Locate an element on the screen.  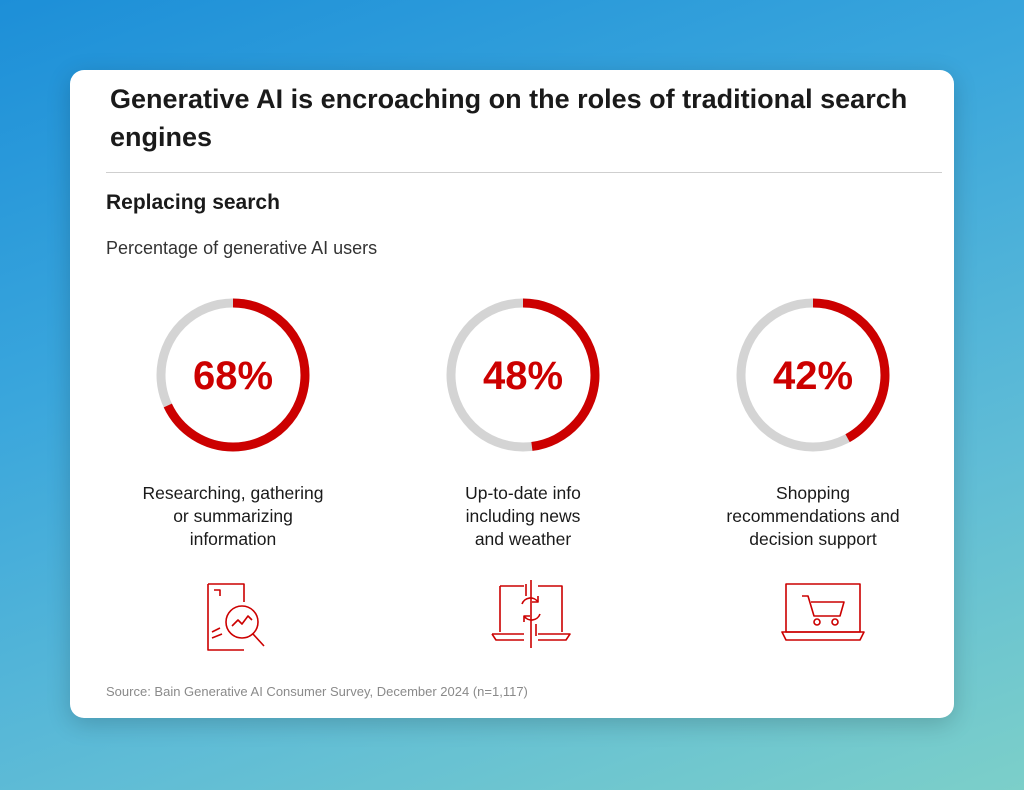
value-label-news: 48% is located at coordinates (523, 376).